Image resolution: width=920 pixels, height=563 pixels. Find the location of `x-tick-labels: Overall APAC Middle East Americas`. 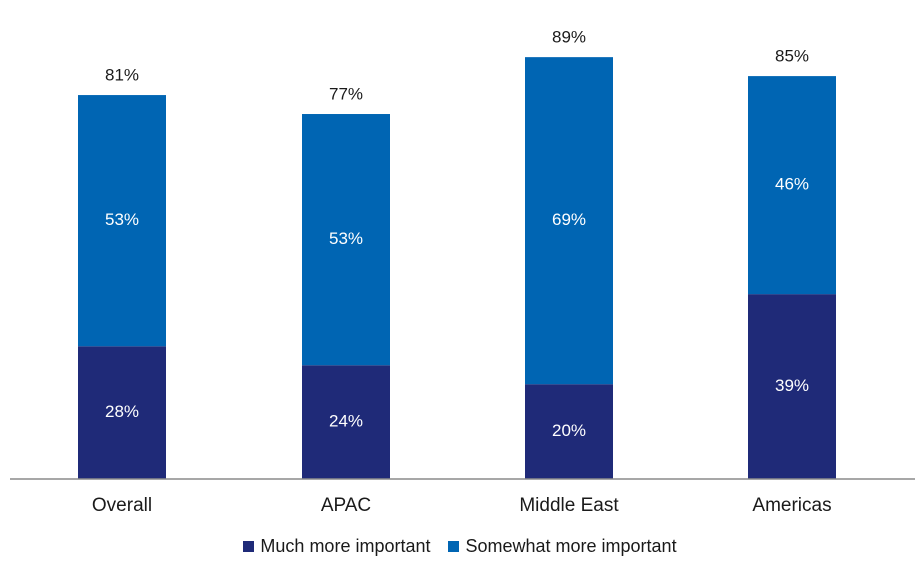

x-tick-labels: Overall APAC Middle East Americas is located at coordinates (462, 505).